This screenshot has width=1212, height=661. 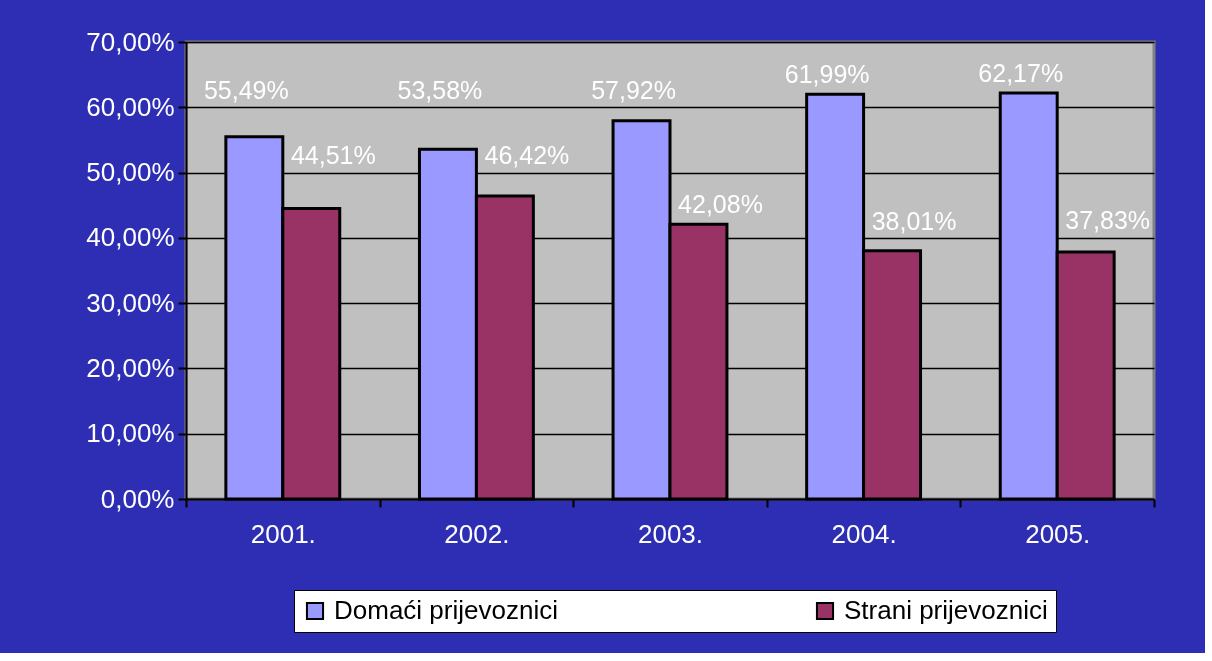 What do you see at coordinates (130, 433) in the screenshot?
I see `y-tick-label: 10,00%` at bounding box center [130, 433].